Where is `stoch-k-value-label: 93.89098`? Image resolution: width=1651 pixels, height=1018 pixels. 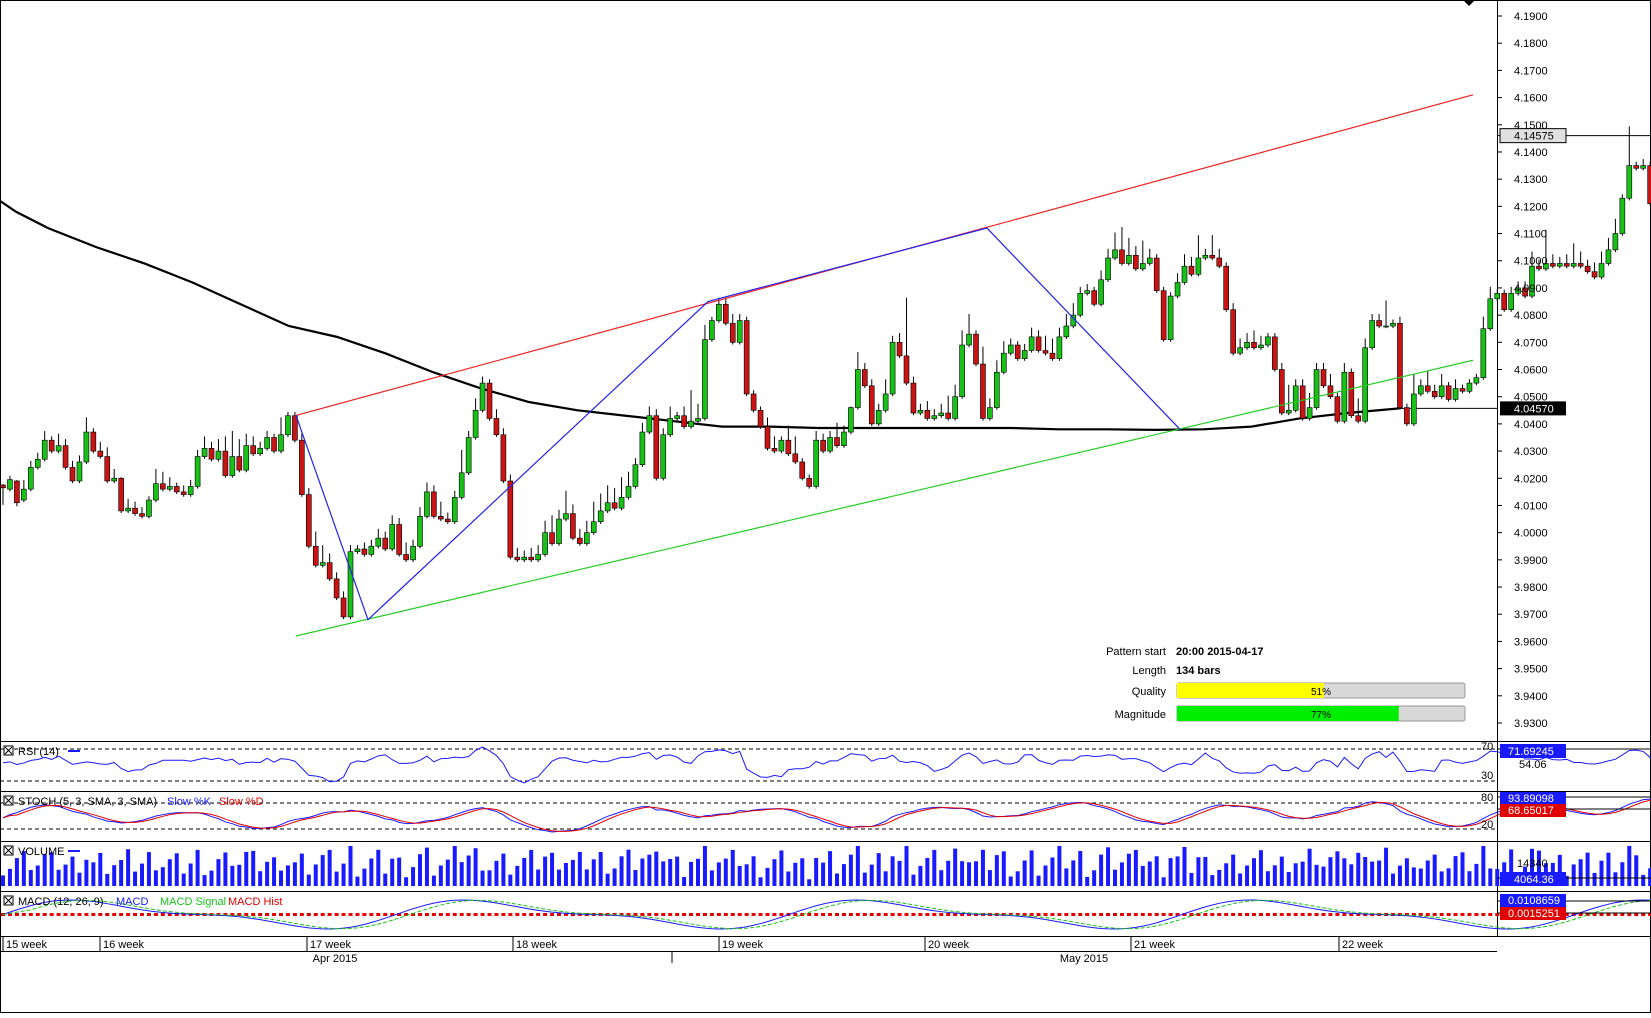 stoch-k-value-label: 93.89098 is located at coordinates (1531, 799).